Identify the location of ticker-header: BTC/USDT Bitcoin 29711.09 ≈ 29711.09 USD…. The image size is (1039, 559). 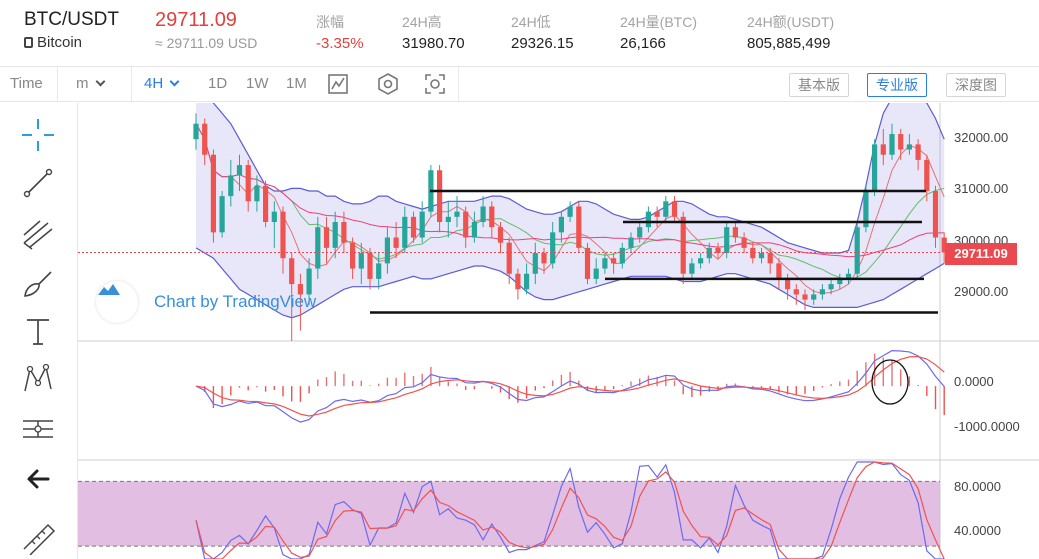
(519, 33).